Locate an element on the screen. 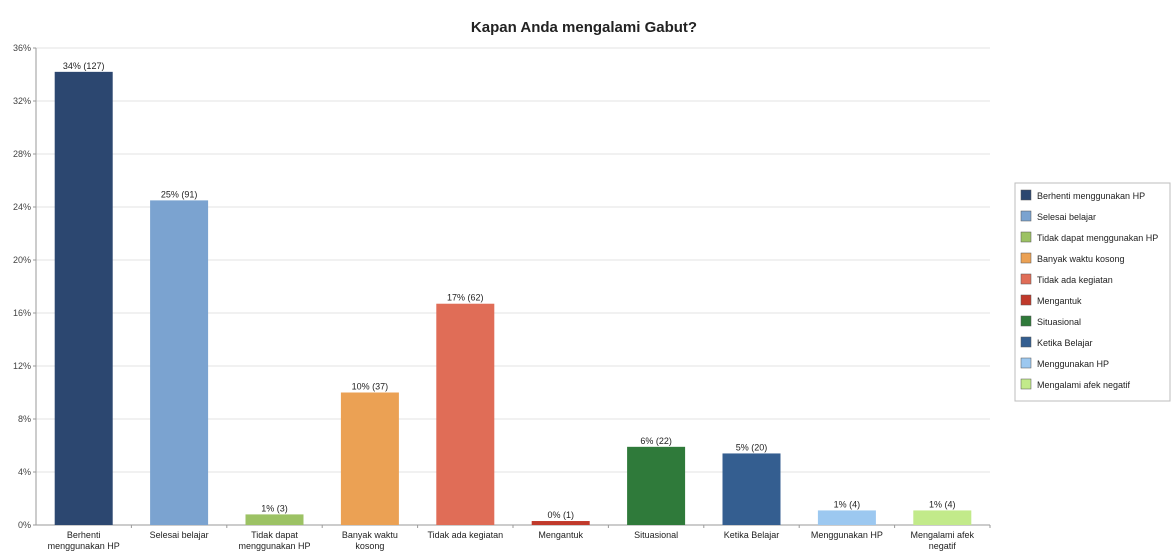 This screenshot has width=1172, height=555. legend-item-label: Situasional is located at coordinates (1059, 322).